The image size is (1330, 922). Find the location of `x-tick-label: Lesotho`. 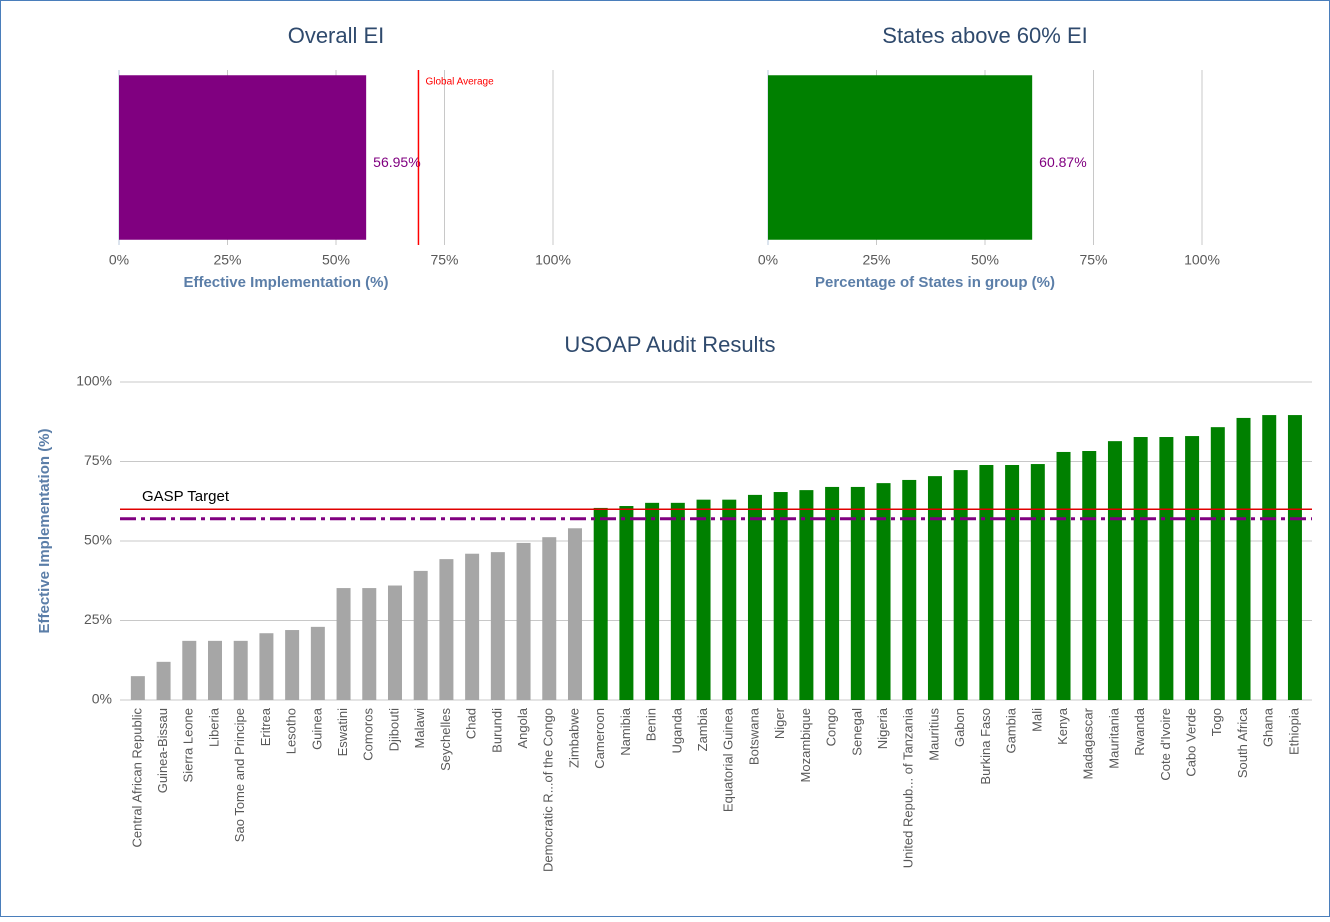

x-tick-label: Lesotho is located at coordinates (291, 731).